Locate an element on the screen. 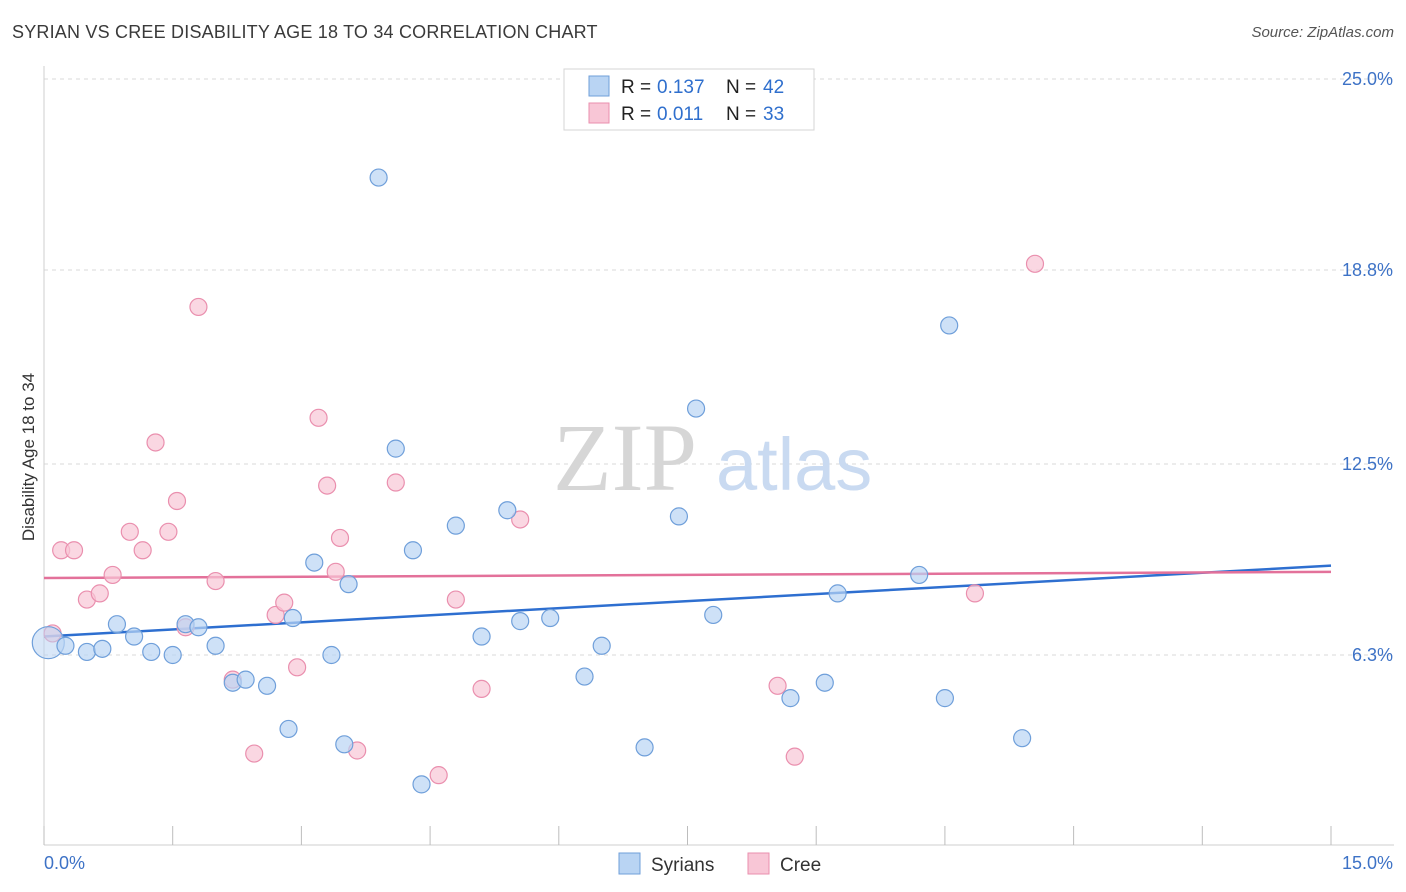  legend-bottom-syrians-label: Syrians is located at coordinates (682, 865).